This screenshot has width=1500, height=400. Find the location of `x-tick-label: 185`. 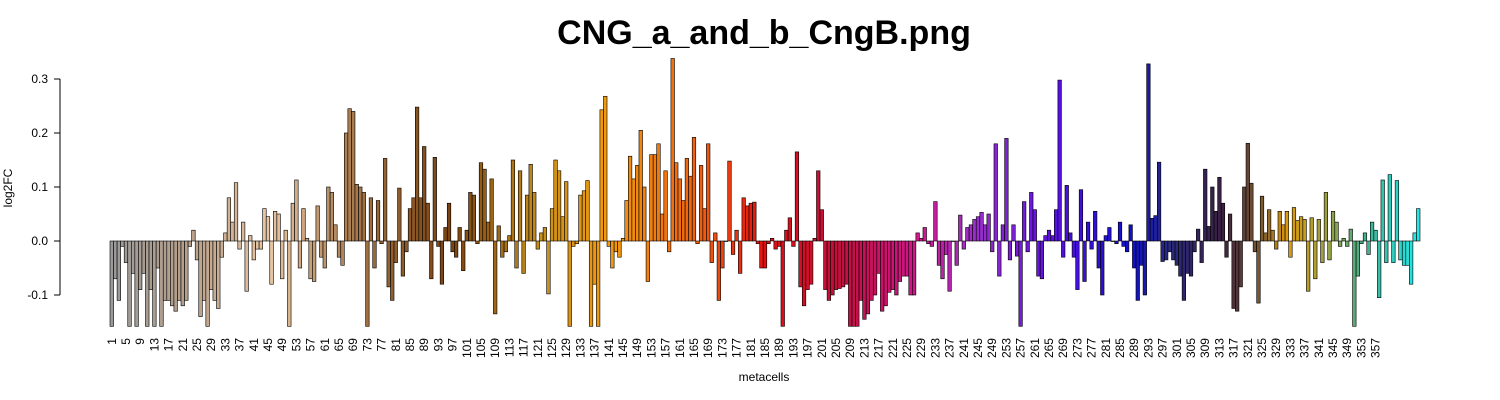

x-tick-label: 185 is located at coordinates (765, 348).